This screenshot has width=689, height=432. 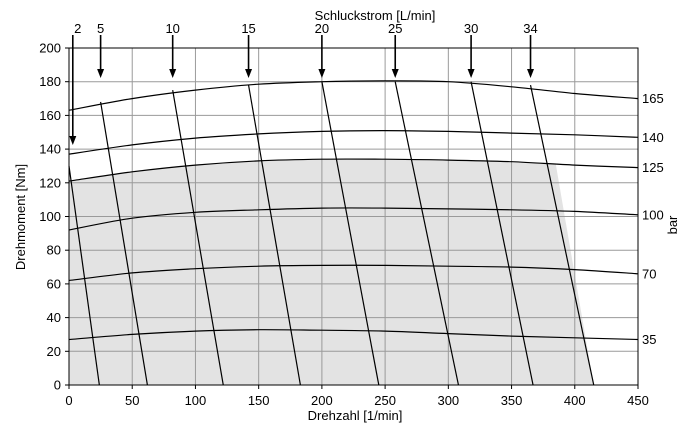 What do you see at coordinates (638, 400) in the screenshot?
I see `x-tick-label: 450` at bounding box center [638, 400].